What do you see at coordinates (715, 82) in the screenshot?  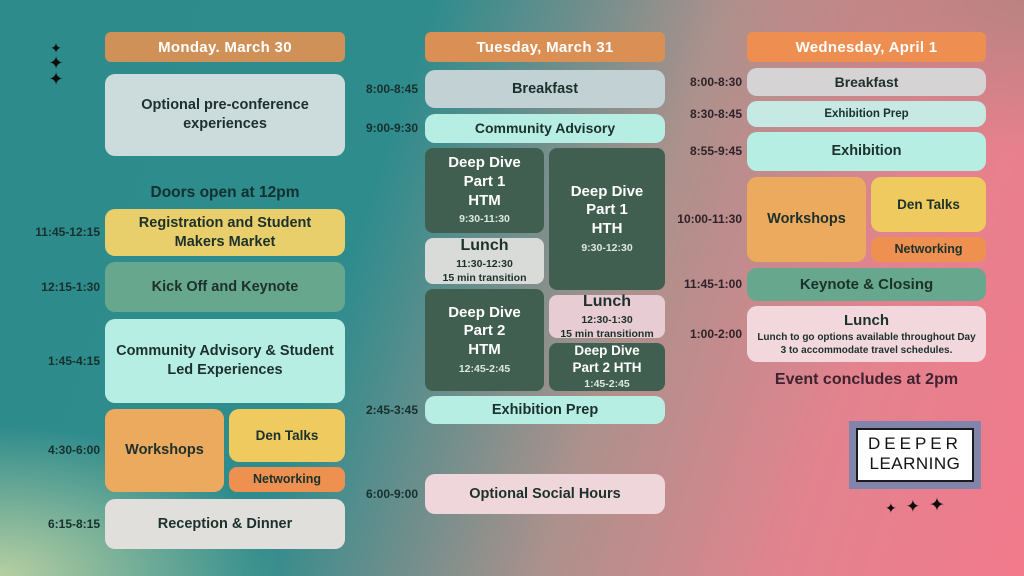 I see `time-label-breakfast-wed: 8:00-8:30` at bounding box center [715, 82].